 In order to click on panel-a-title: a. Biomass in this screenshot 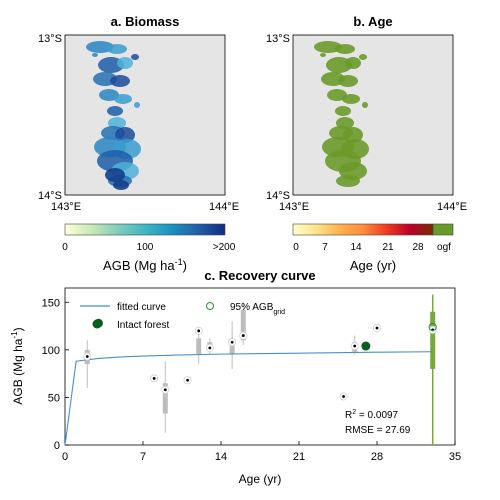, I will do `click(145, 21)`.